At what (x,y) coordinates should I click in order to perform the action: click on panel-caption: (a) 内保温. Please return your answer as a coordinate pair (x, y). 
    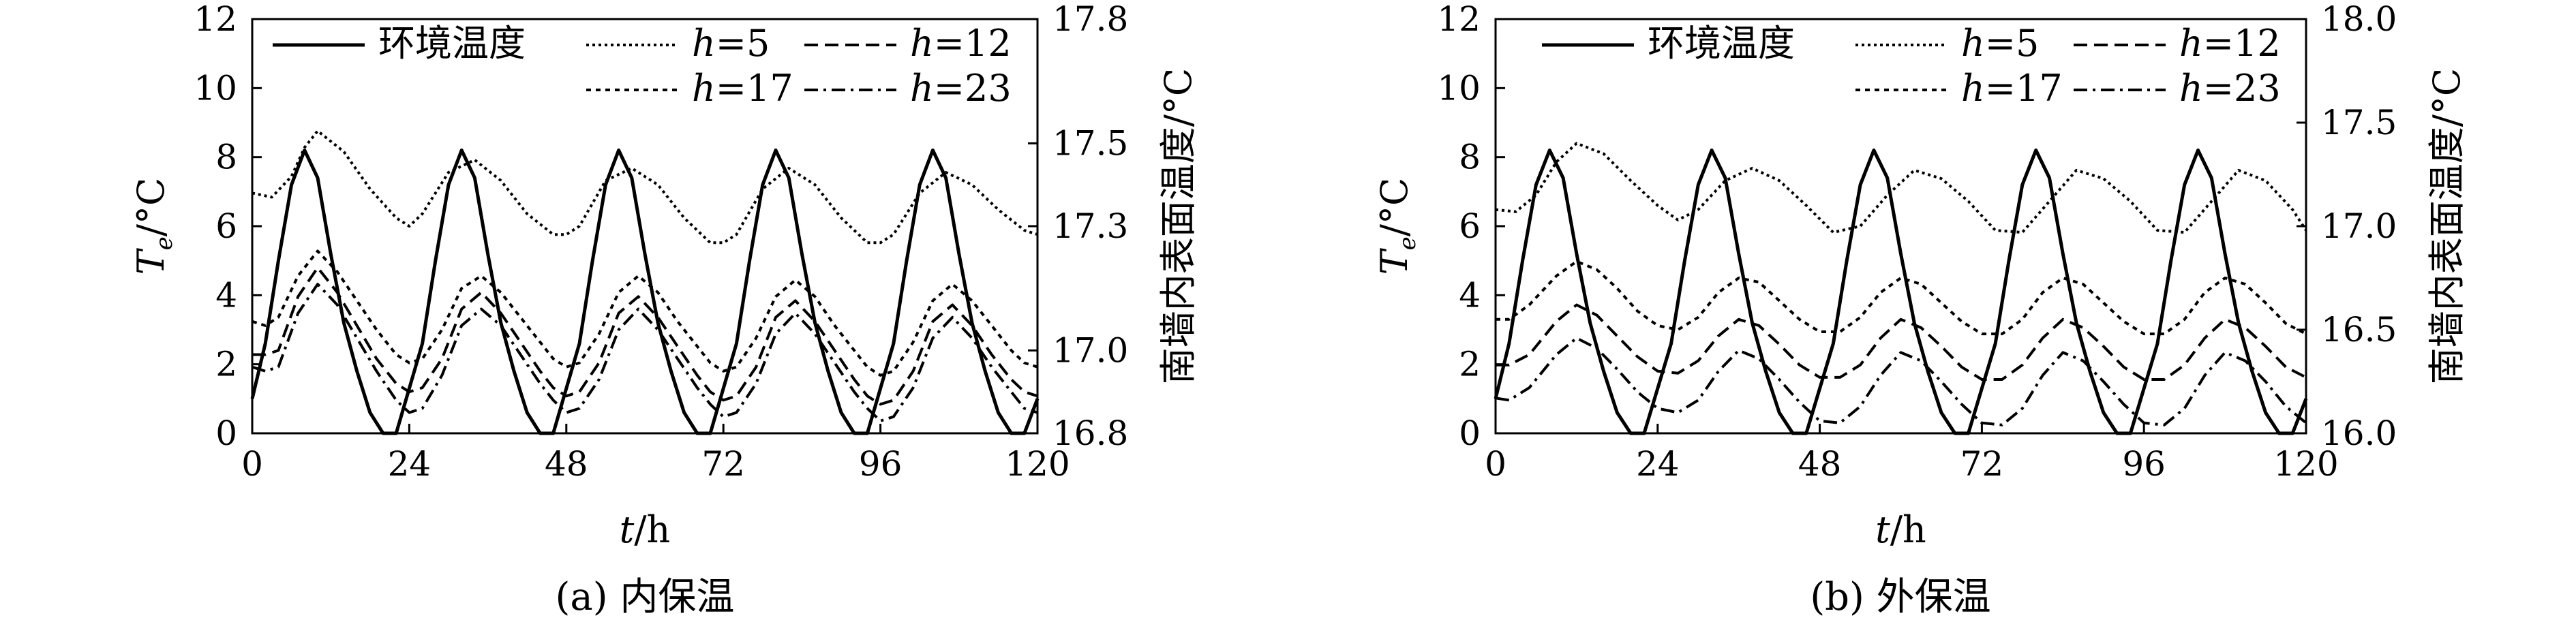
    Looking at the image, I should click on (645, 597).